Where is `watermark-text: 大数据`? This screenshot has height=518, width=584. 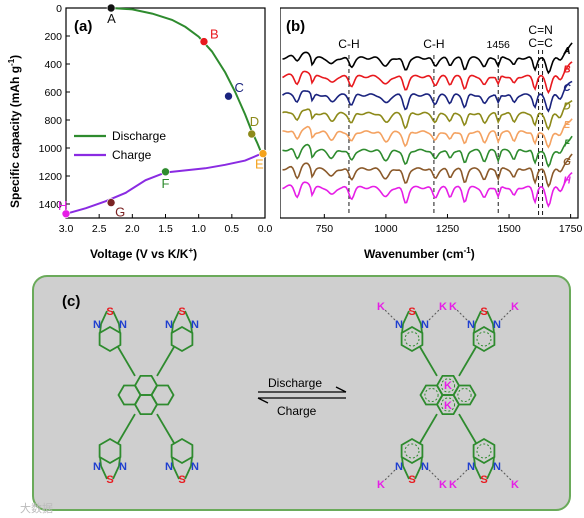 watermark-text: 大数据 is located at coordinates (36, 508).